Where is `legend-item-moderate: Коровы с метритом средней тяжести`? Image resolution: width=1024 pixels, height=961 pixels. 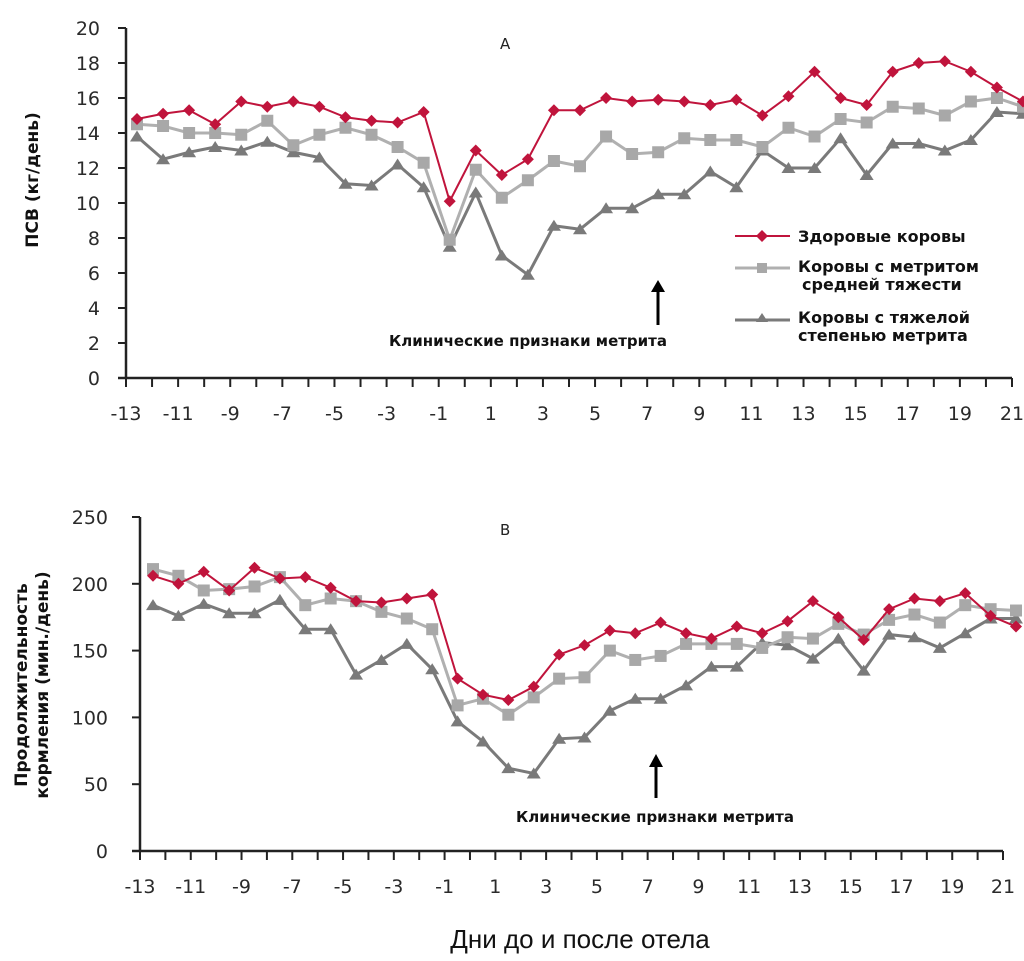 legend-item-moderate: Коровы с метритом средней тяжести is located at coordinates (857, 275).